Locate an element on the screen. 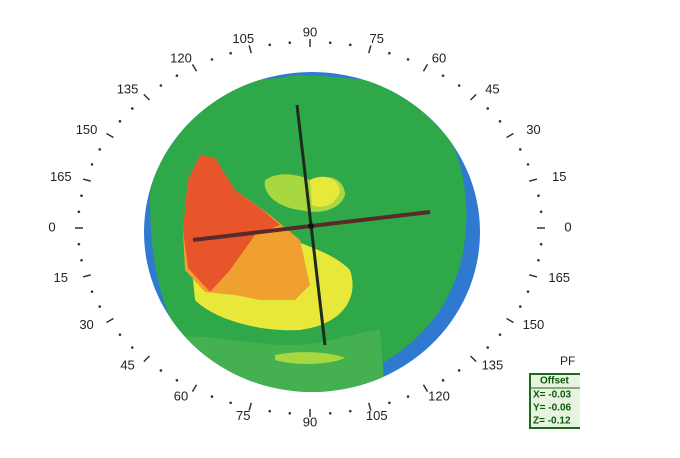  inset-header: Offset is located at coordinates (555, 381).